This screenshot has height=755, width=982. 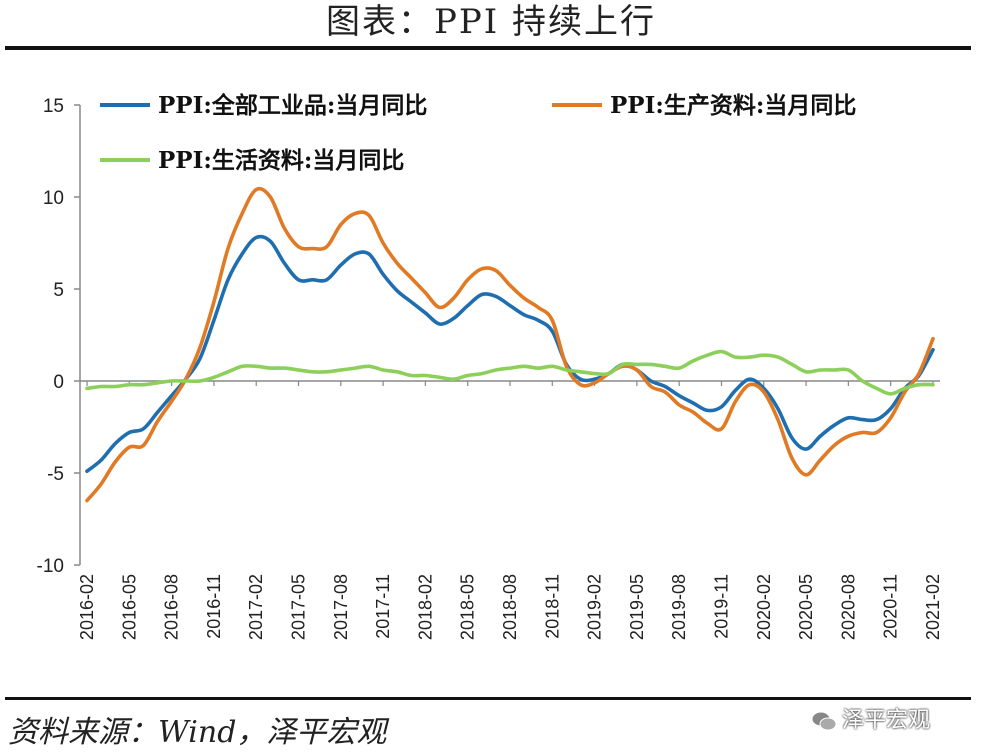 I want to click on legend-label: PPI:全部工业品:当月同比, so click(x=292, y=105).